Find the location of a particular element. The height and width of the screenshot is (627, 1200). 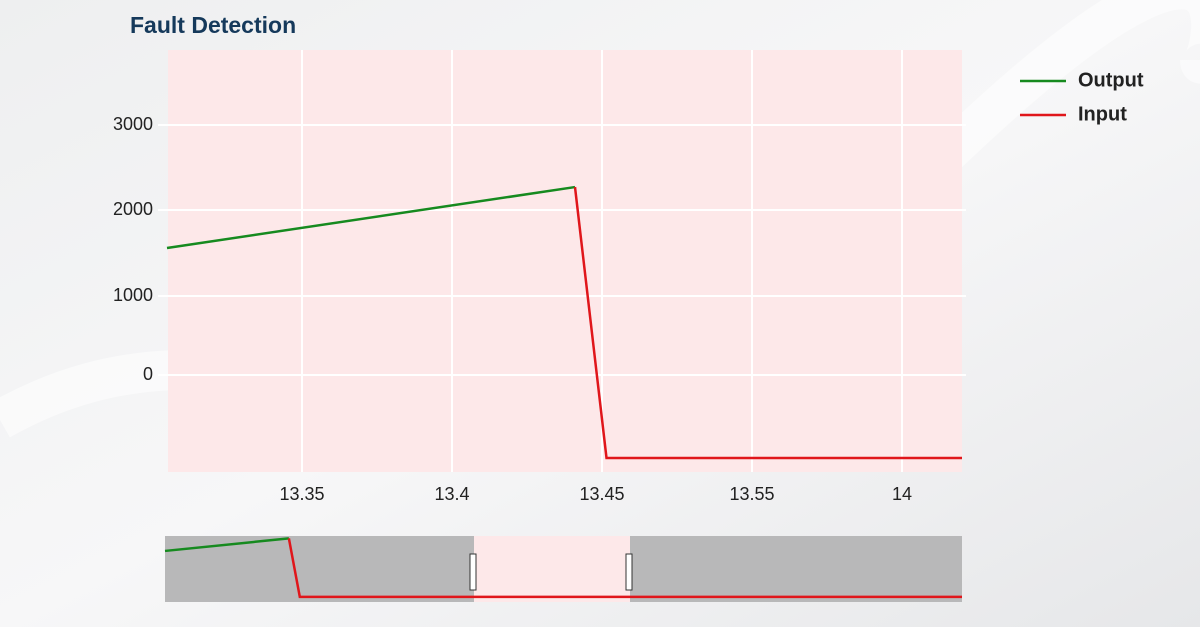

chart-title: Fault Detection is located at coordinates (213, 25).